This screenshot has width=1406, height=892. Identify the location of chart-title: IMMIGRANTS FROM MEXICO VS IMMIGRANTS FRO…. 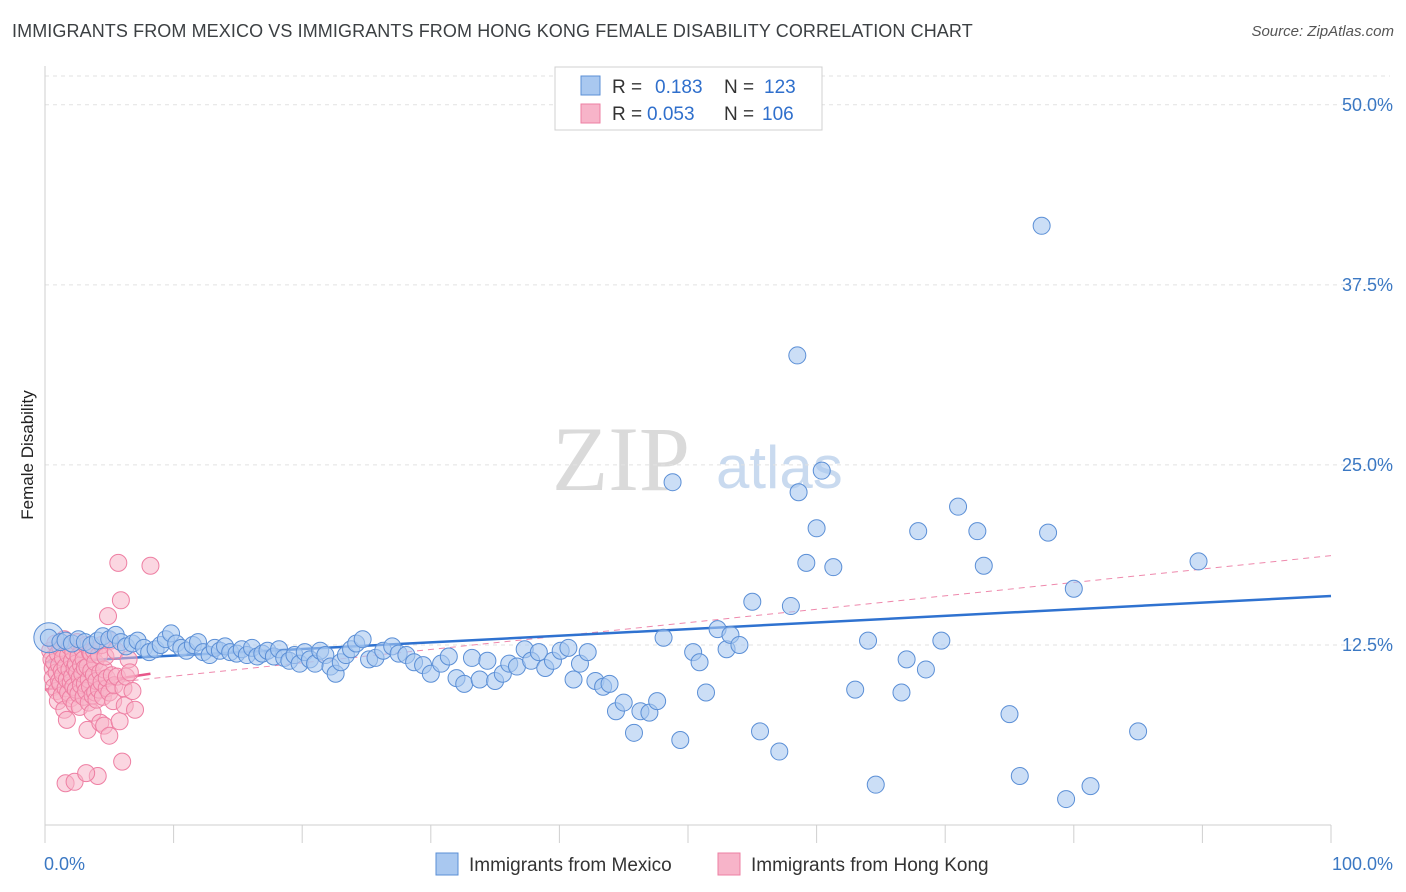
(492, 31).